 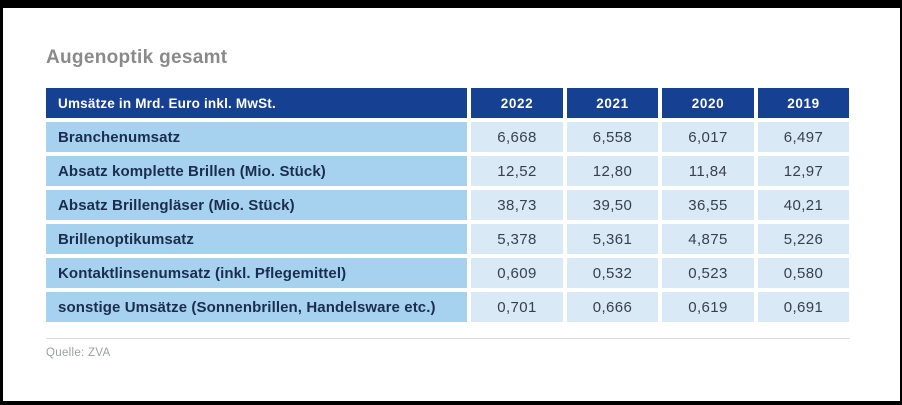 What do you see at coordinates (708, 137) in the screenshot?
I see `cell-value: 6,017` at bounding box center [708, 137].